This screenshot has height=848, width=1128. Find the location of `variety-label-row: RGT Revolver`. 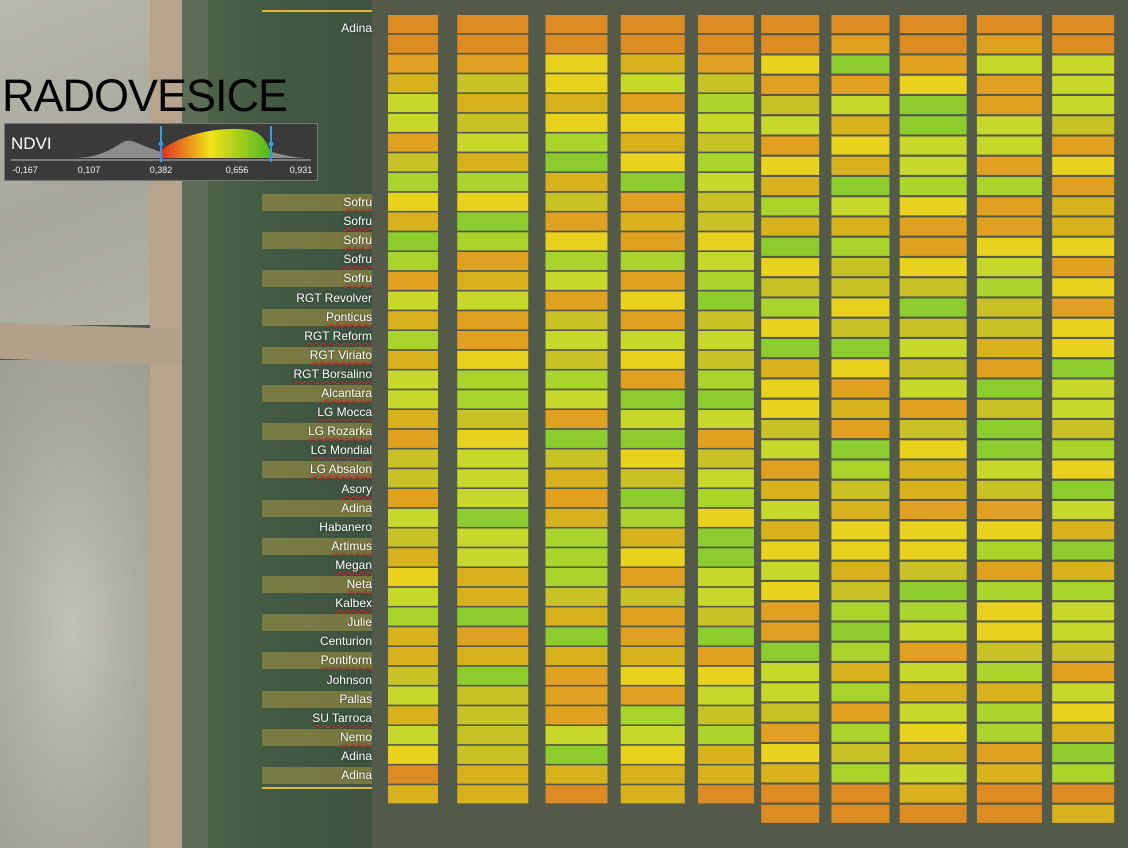

variety-label-row: RGT Revolver is located at coordinates (317, 298).